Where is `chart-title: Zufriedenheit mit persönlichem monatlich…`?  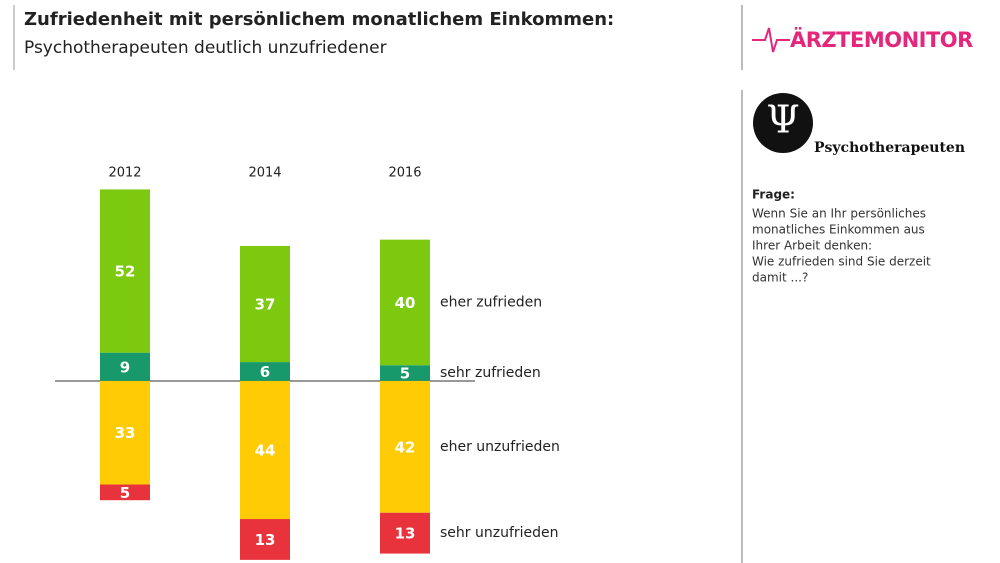 chart-title: Zufriedenheit mit persönlichem monatlich… is located at coordinates (319, 19).